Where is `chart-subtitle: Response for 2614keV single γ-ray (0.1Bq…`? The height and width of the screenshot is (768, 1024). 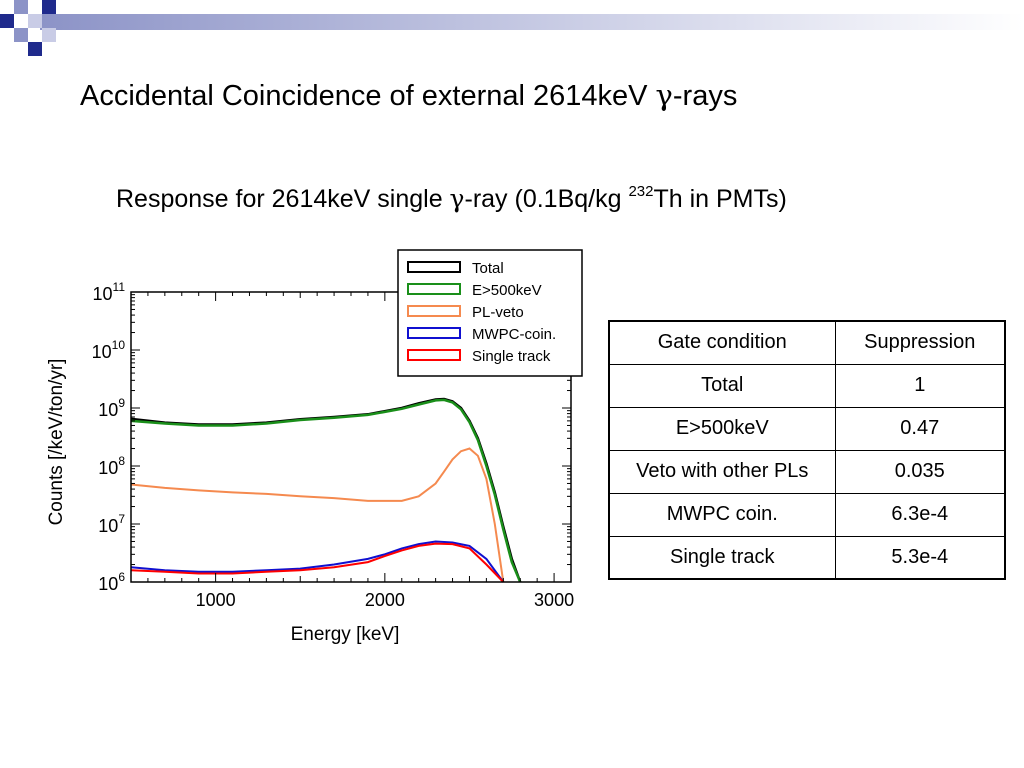 chart-subtitle: Response for 2614keV single γ-ray (0.1Bq… is located at coordinates (451, 198).